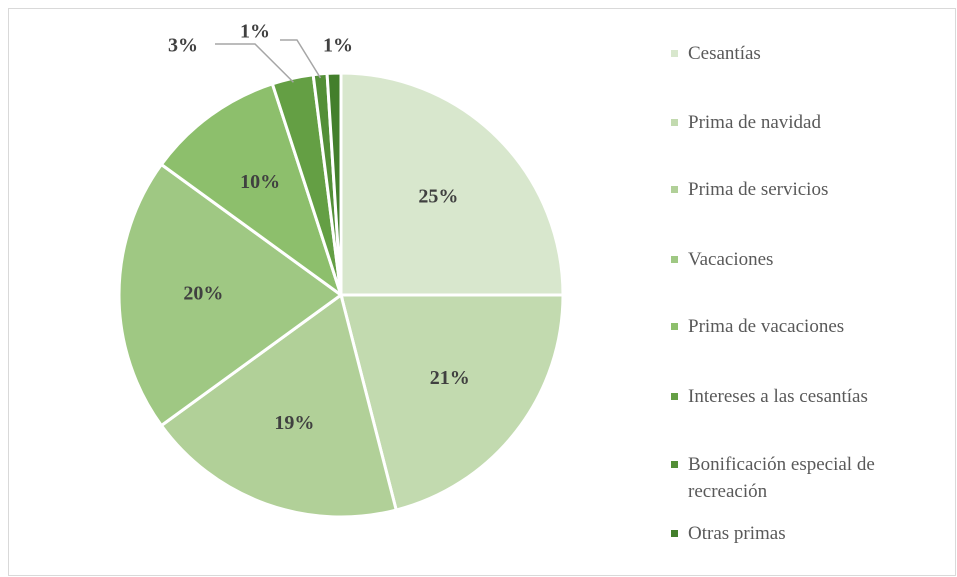 The height and width of the screenshot is (577, 957). Describe the element at coordinates (731, 259) in the screenshot. I see `legend-label: Vacaciones` at that location.